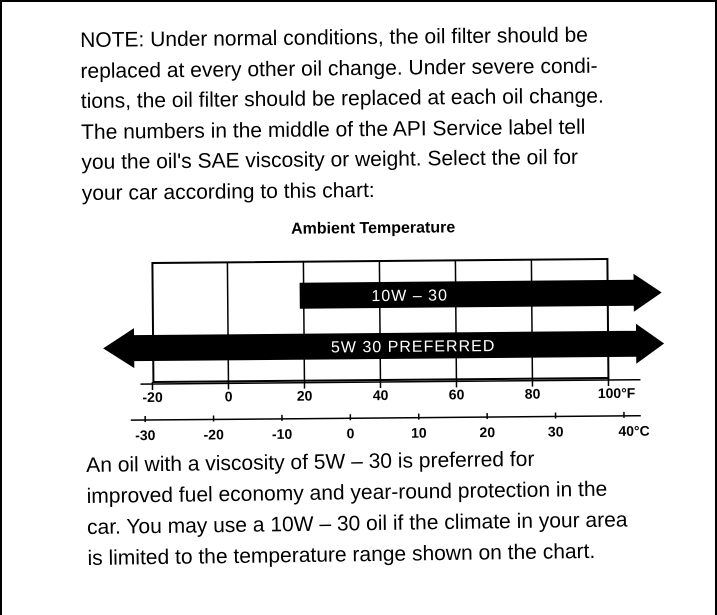  Describe the element at coordinates (152, 397) in the screenshot. I see `f-tick-label: -20` at that location.